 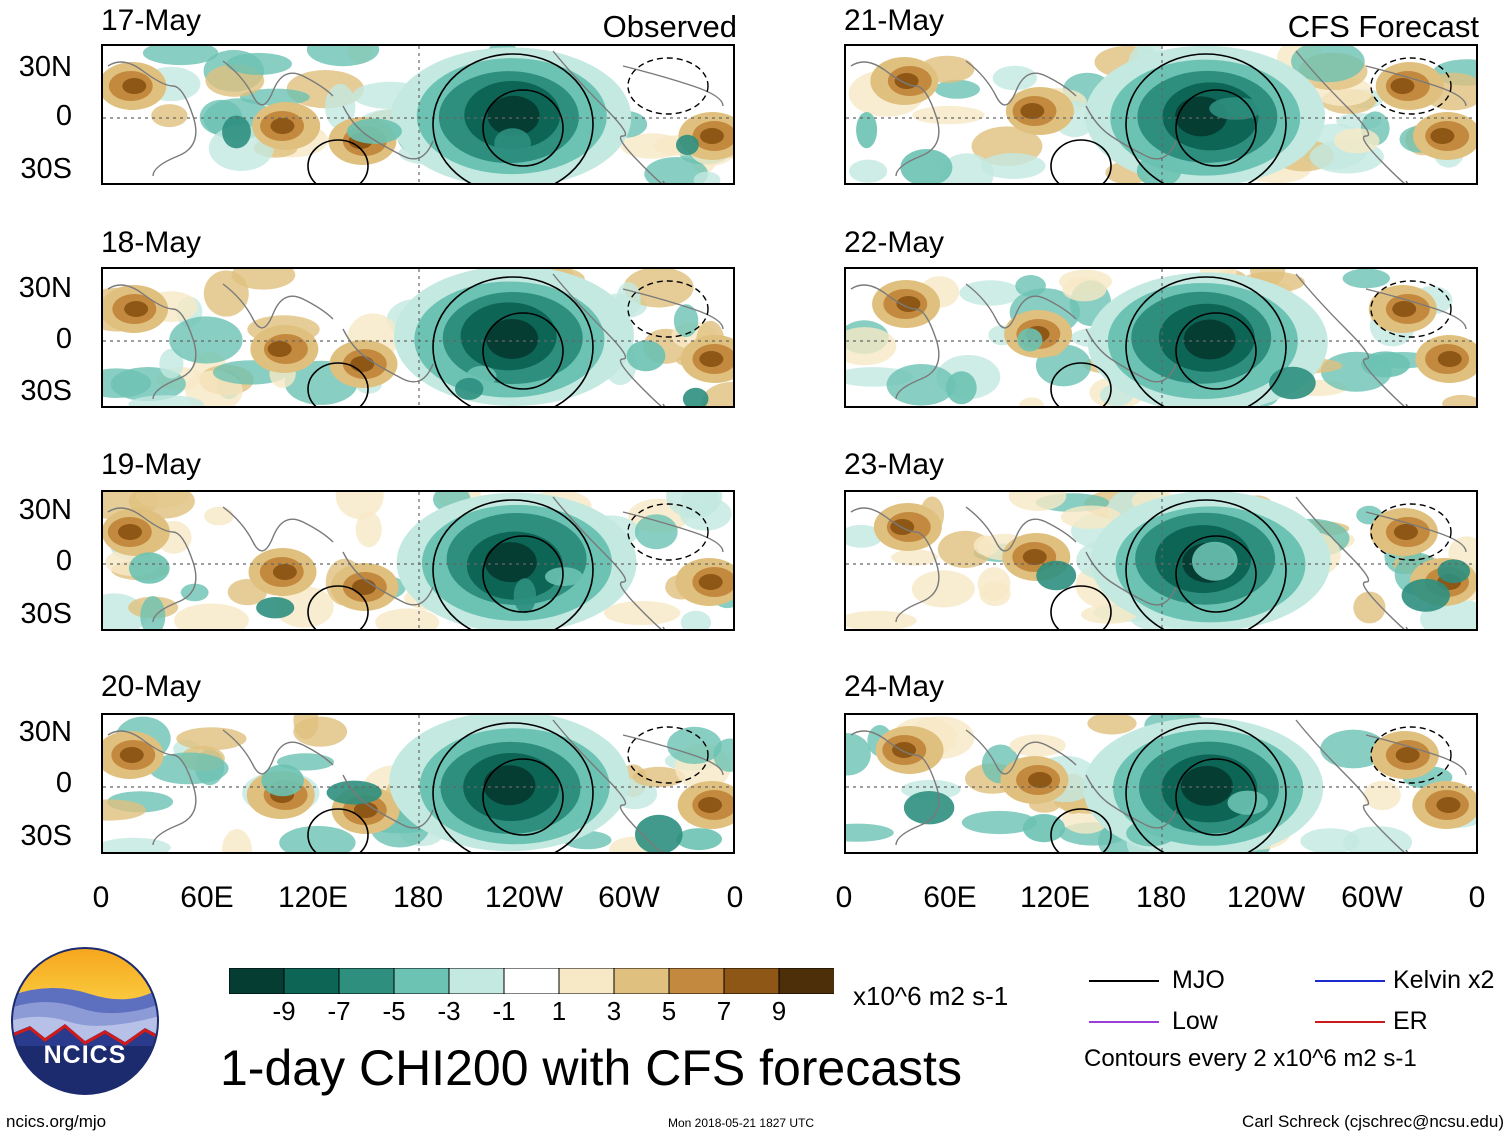 I want to click on colorbar-tick-label: 5, so click(x=669, y=1011).